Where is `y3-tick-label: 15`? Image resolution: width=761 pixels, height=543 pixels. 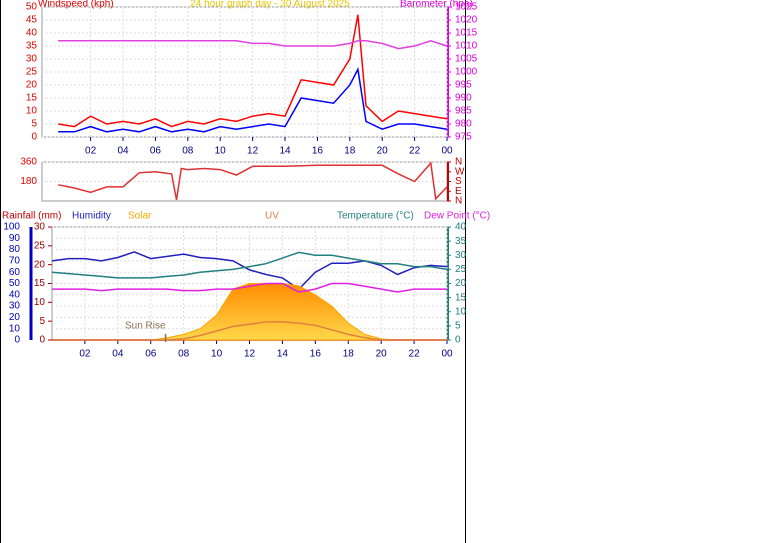 y3-tick-label: 15 is located at coordinates (40, 283).